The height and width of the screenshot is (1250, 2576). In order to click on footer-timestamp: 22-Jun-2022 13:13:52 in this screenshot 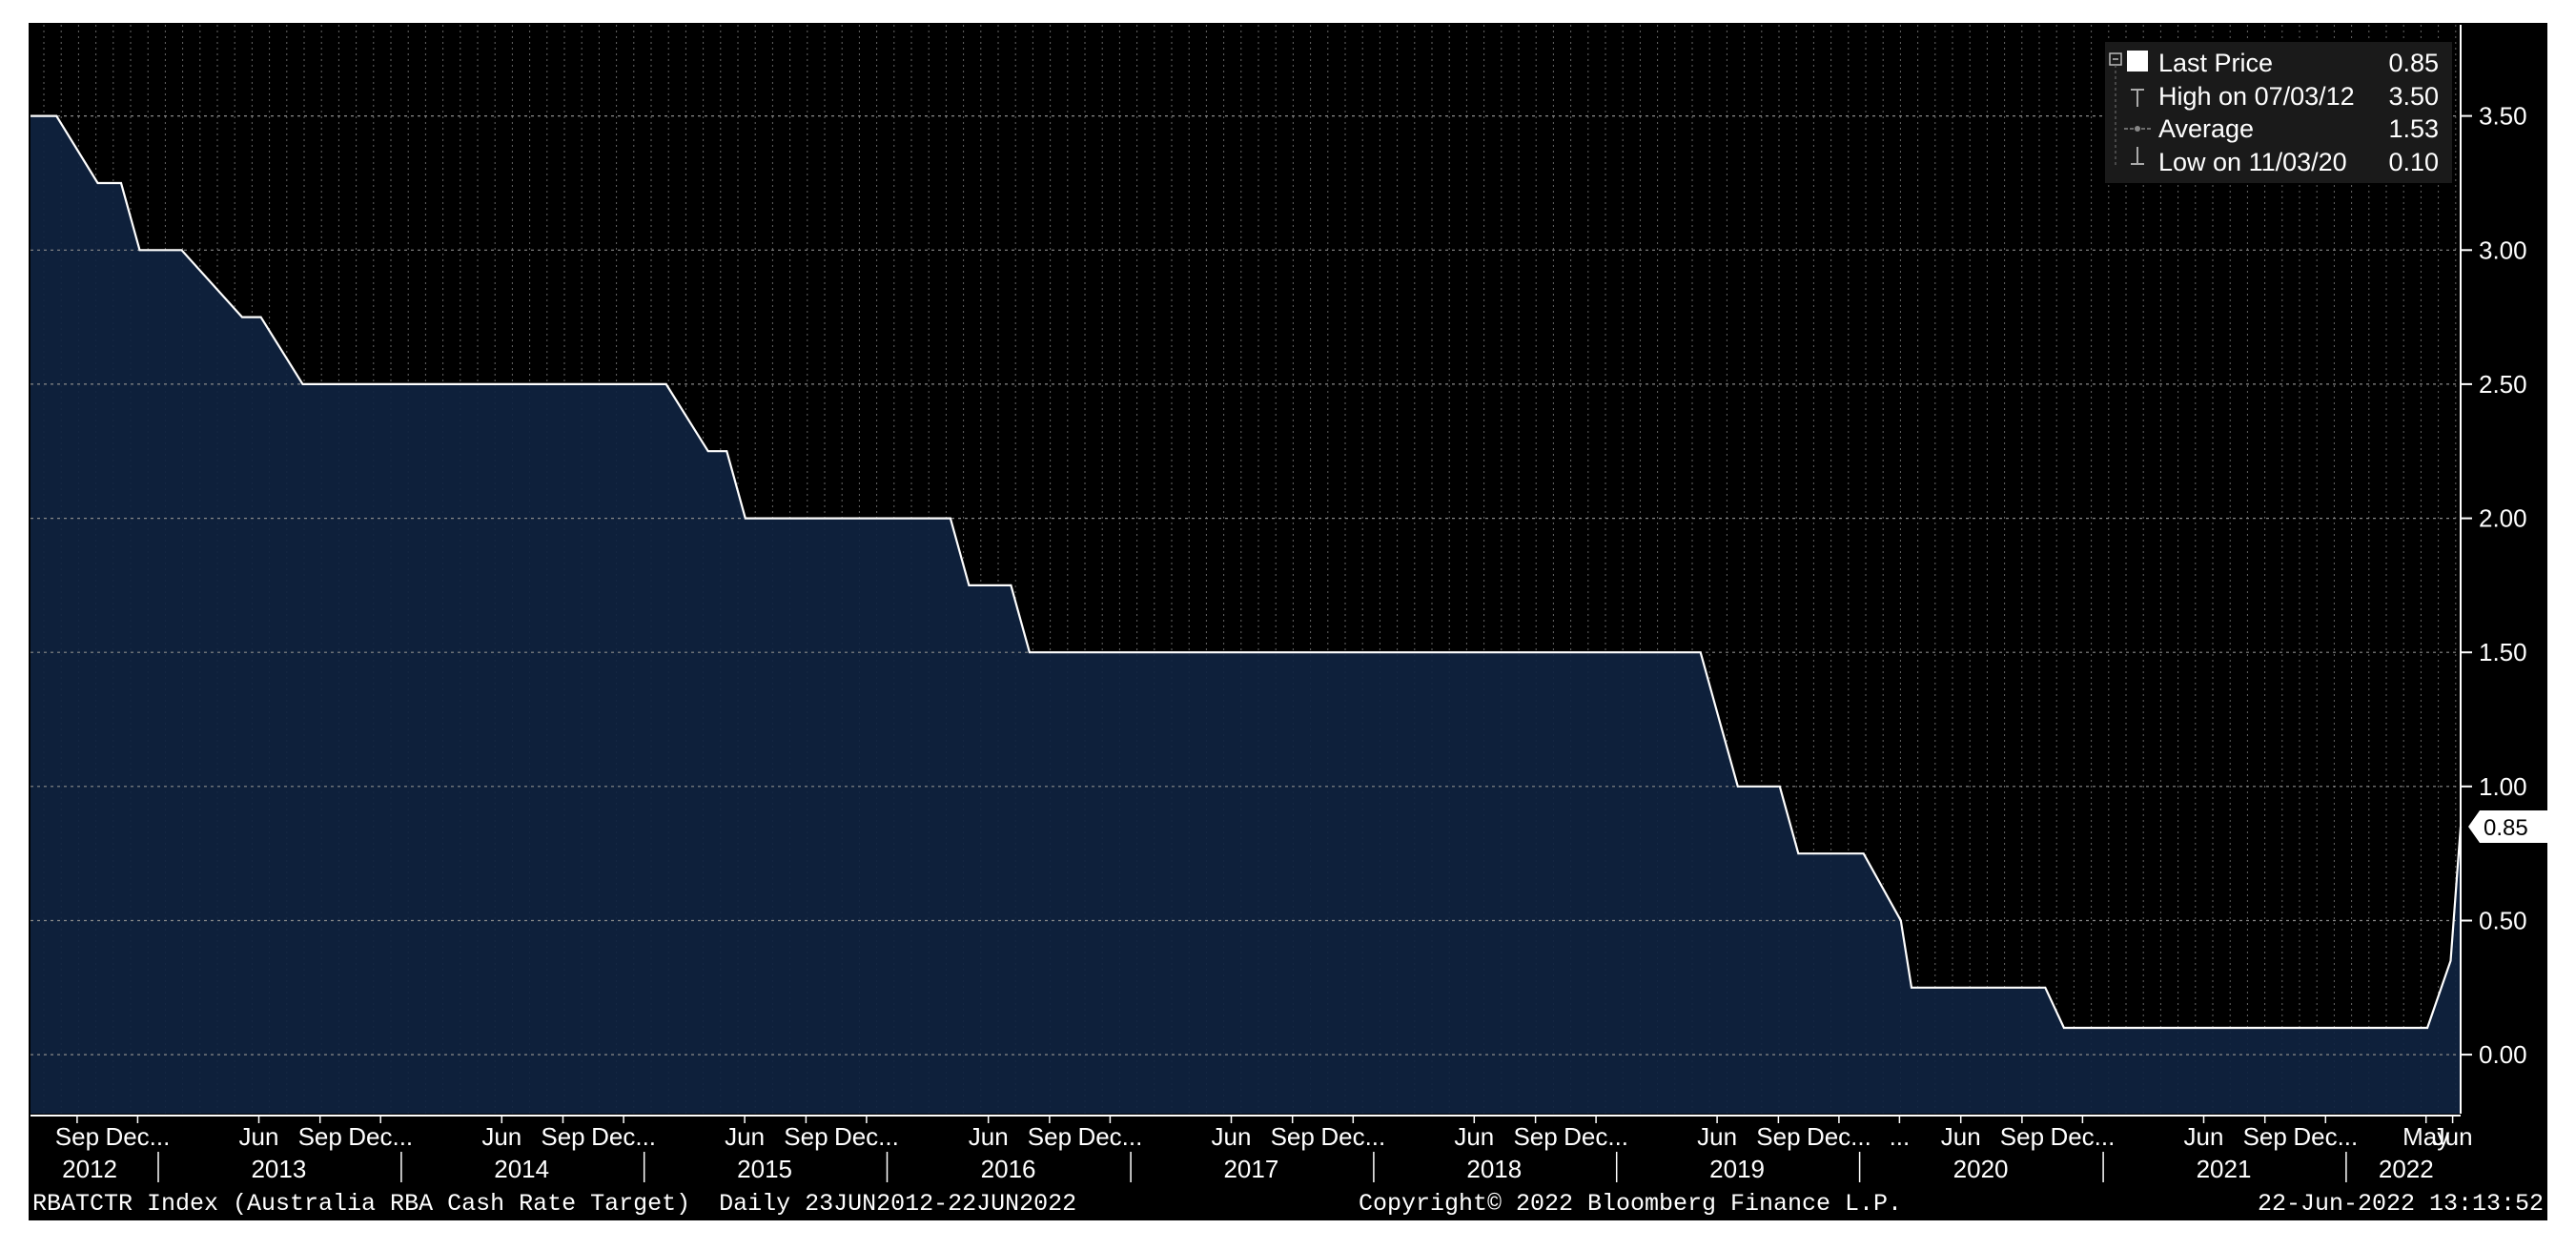, I will do `click(2401, 1204)`.